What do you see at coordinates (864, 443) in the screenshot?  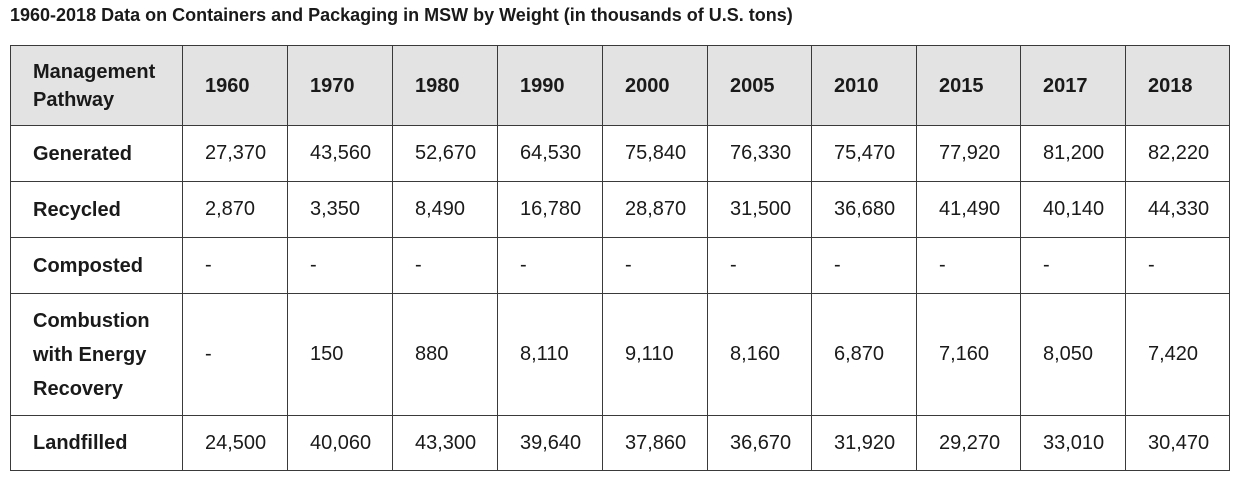 I see `table-cell: 31,920` at bounding box center [864, 443].